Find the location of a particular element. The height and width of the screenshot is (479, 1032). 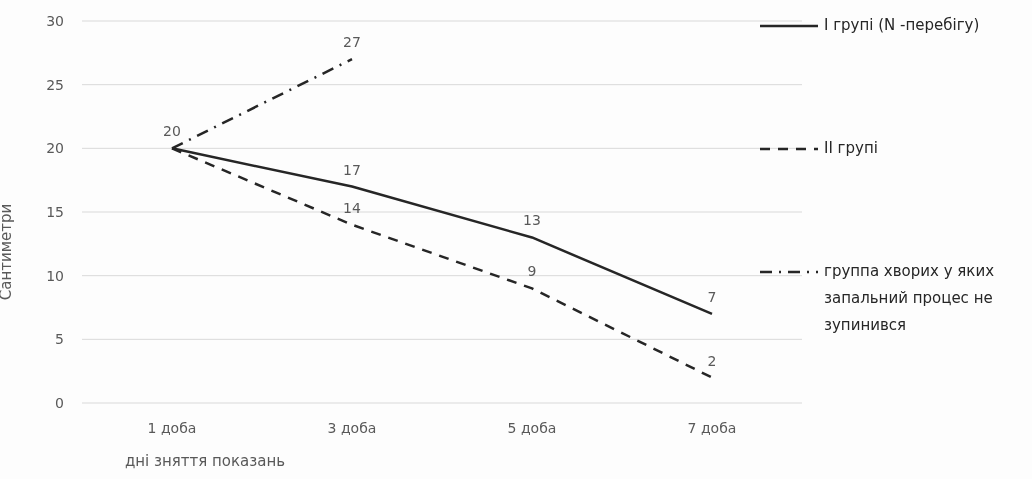

data-label: 27 is located at coordinates (352, 42).